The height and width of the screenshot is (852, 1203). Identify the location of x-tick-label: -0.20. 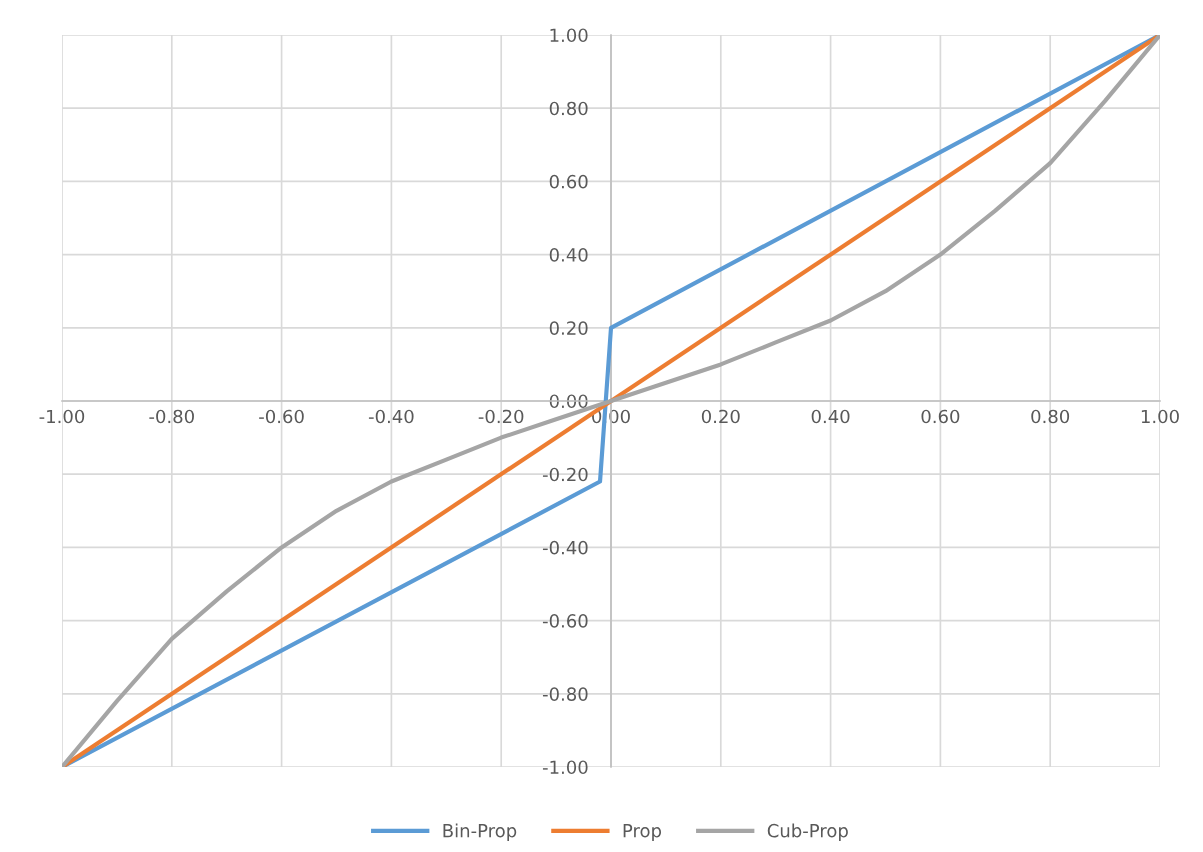
(501, 416).